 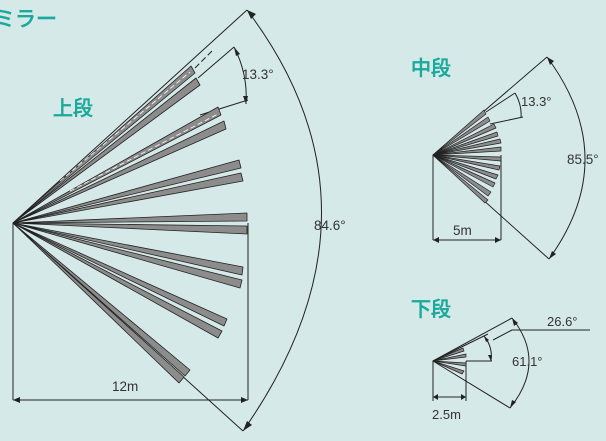 I want to click on lower-distance-arrow-right, so click(x=463, y=397).